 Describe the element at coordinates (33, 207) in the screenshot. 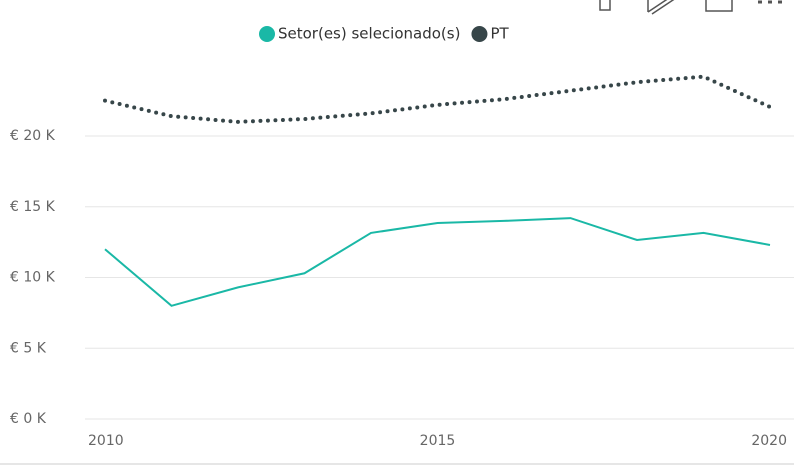

I see `y-tick-label: € 15 K` at that location.